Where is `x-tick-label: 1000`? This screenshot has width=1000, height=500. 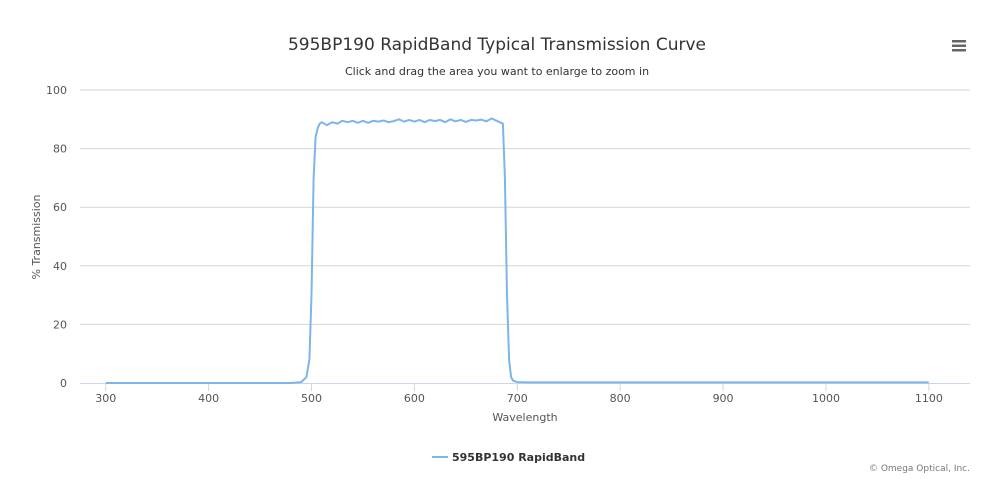 x-tick-label: 1000 is located at coordinates (826, 398).